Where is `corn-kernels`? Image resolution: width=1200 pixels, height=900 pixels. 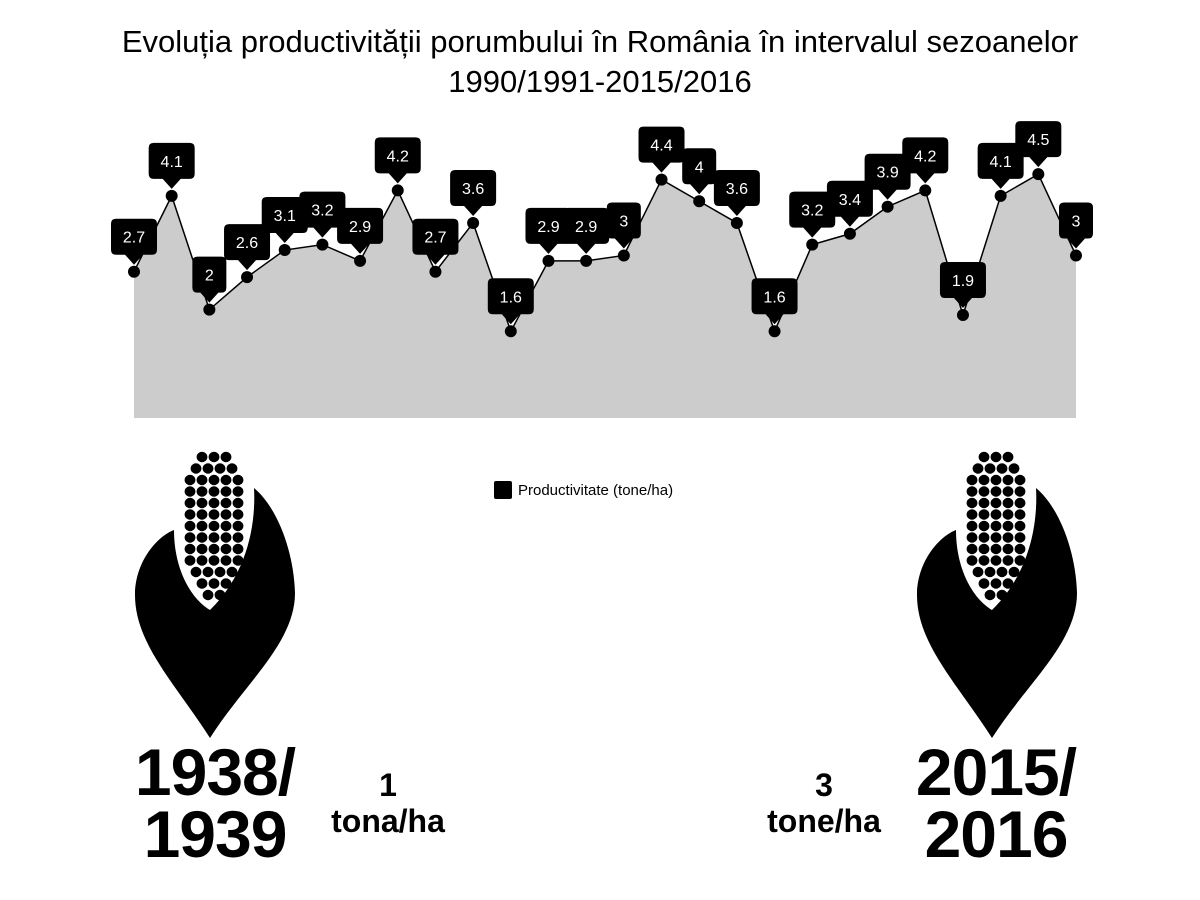 corn-kernels is located at coordinates (996, 526).